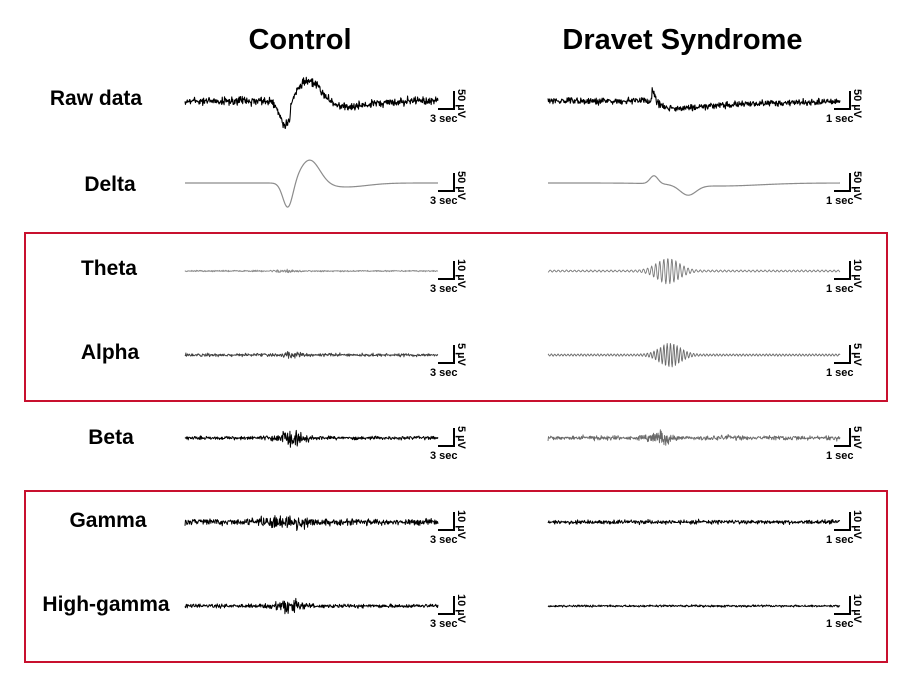 Image resolution: width=920 pixels, height=686 pixels. Describe the element at coordinates (311, 523) in the screenshot. I see `control-gamma-trace` at that location.